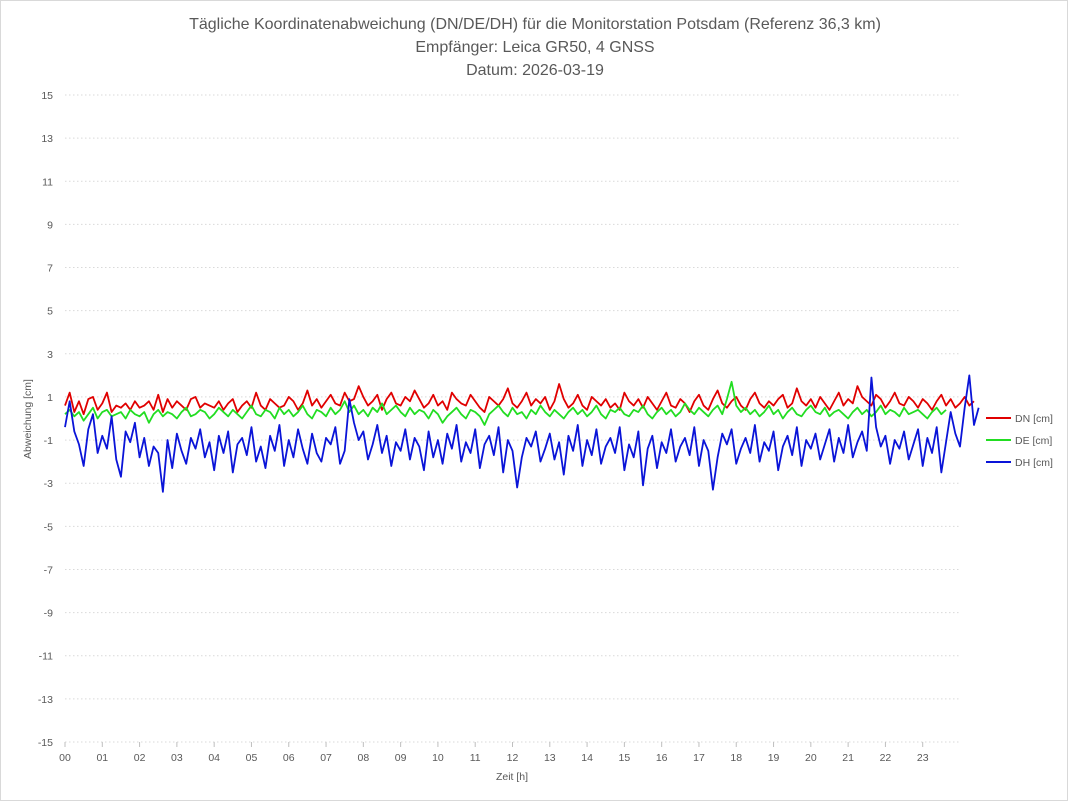  Describe the element at coordinates (140, 758) in the screenshot. I see `x-tick-label: 02` at that location.